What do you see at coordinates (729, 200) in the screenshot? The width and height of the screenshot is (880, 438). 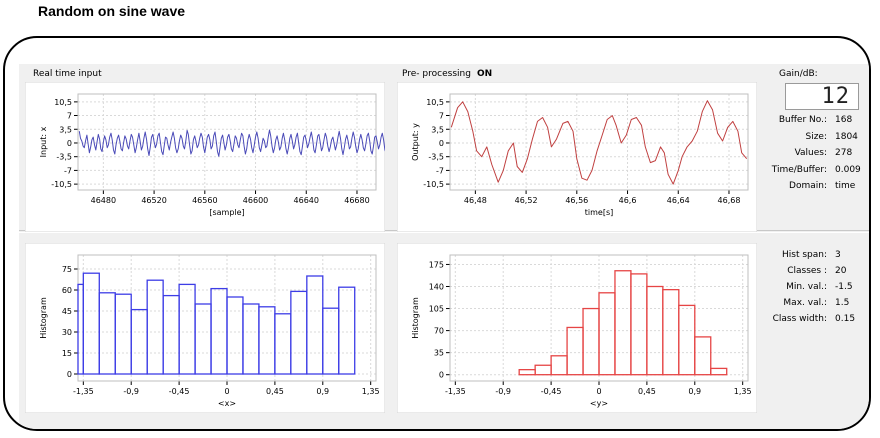 I see `x-tick-label: 46,68` at bounding box center [729, 200].